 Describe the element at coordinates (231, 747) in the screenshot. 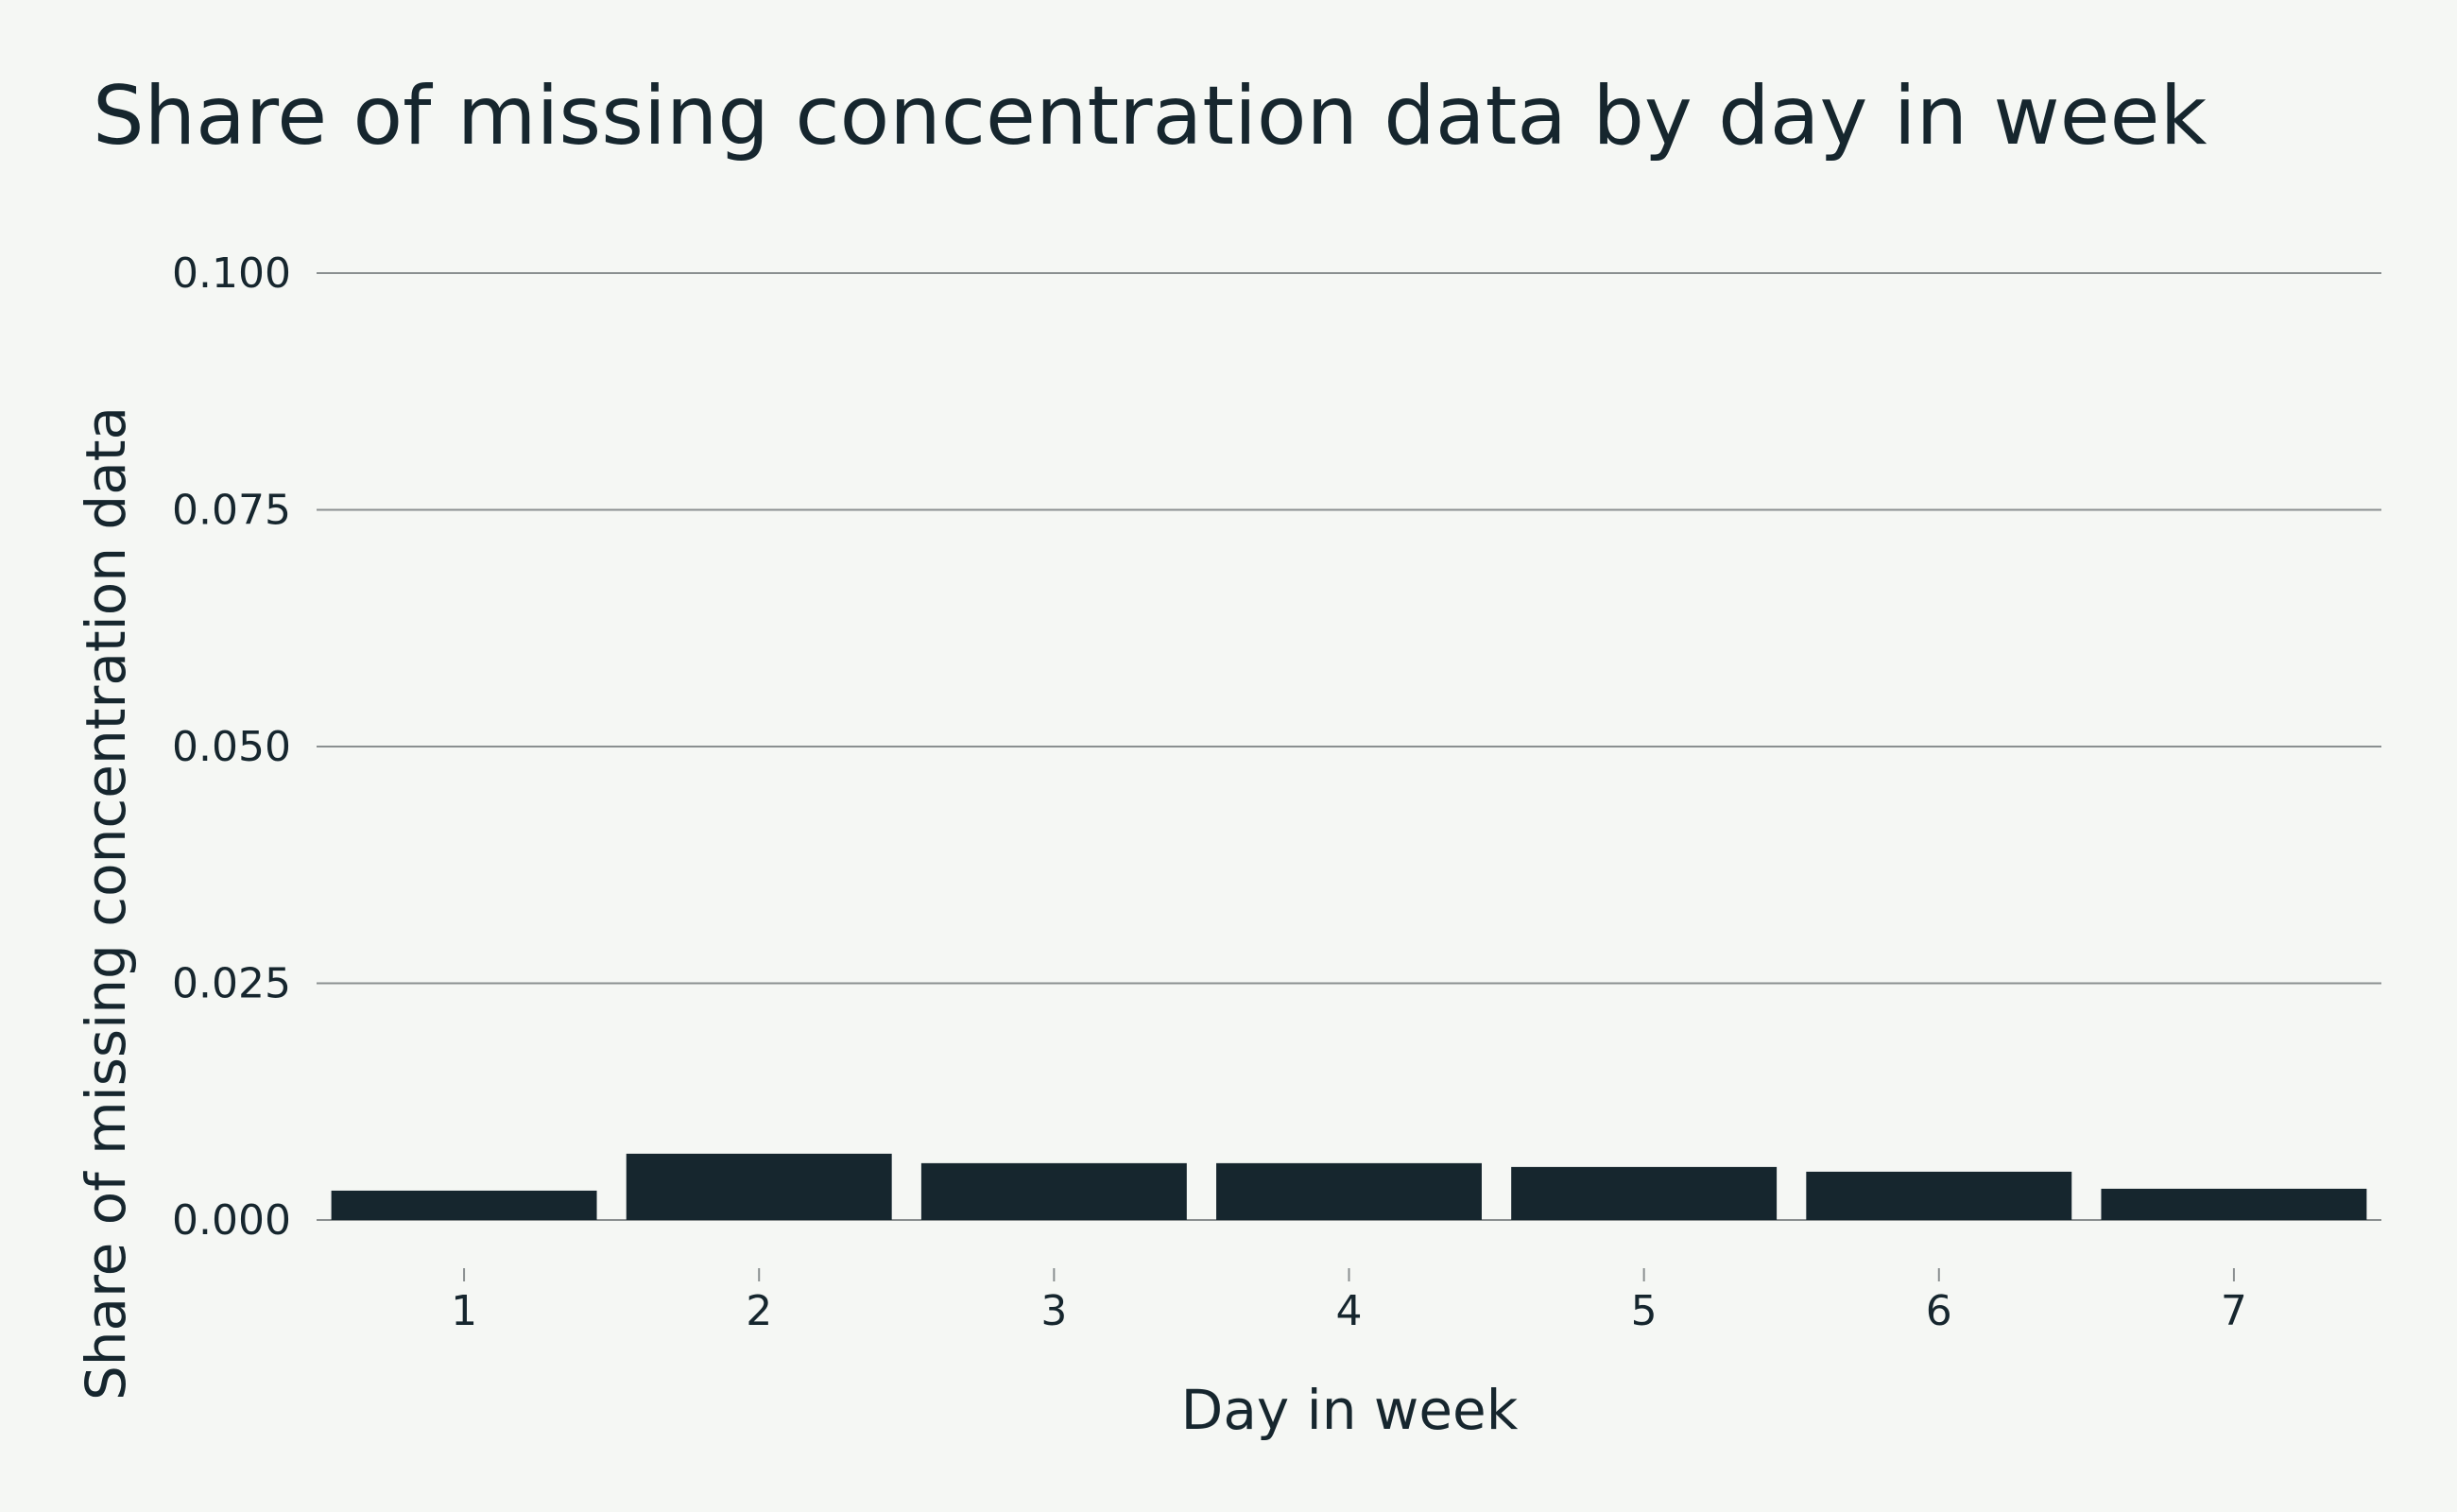

I see `y-tick-label: 0.050` at that location.